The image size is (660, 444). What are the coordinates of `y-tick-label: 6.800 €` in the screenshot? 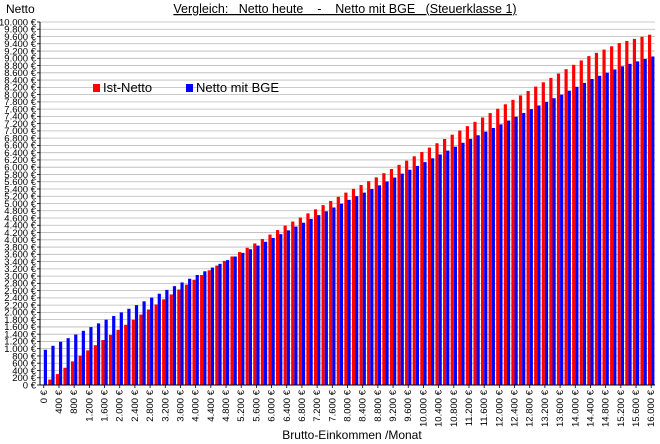 It's located at (20, 138).